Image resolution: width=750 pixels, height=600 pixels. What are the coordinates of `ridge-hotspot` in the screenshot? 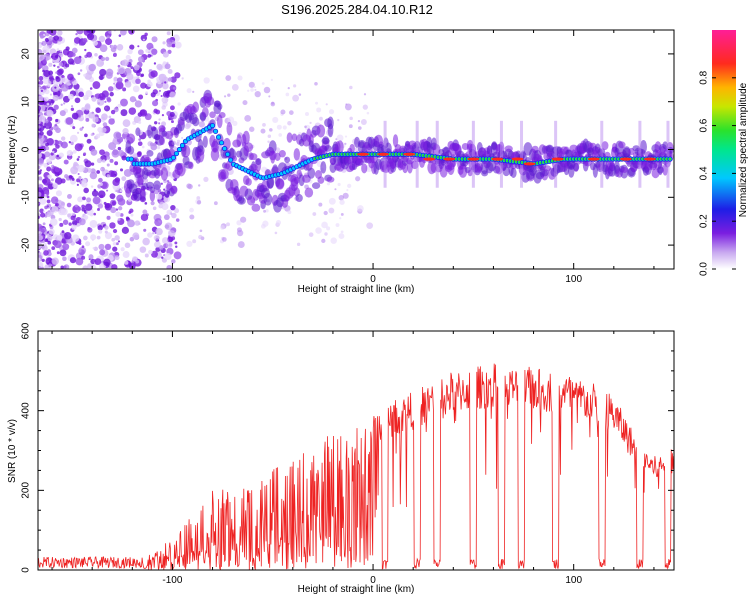 It's located at (449, 159).